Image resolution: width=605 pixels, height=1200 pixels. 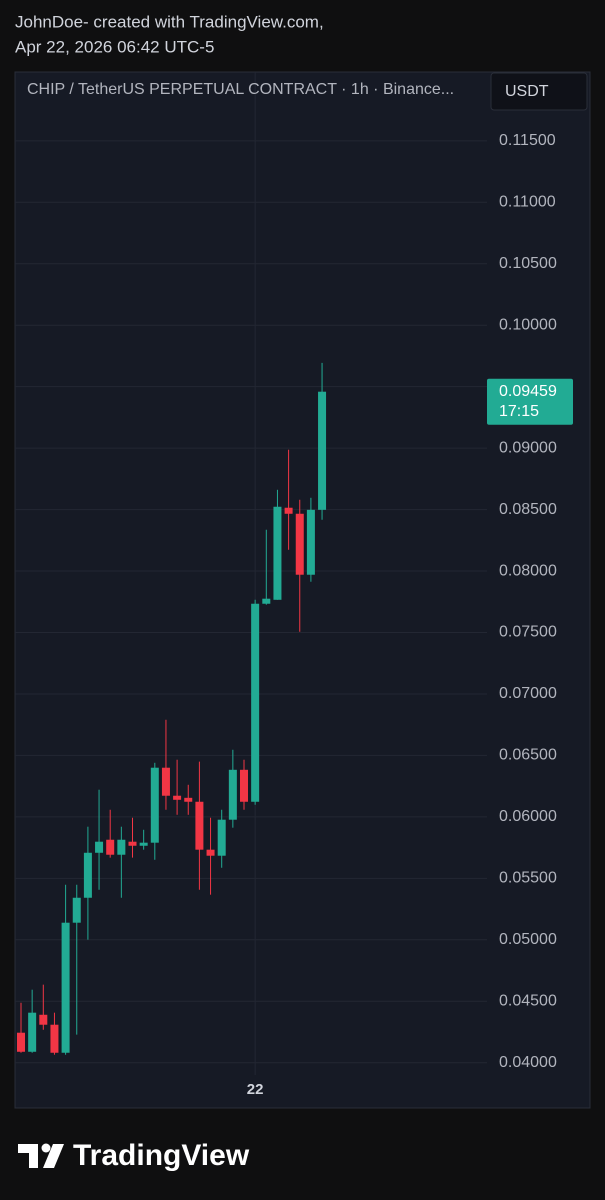 What do you see at coordinates (527, 140) in the screenshot?
I see `y-tick-label: 0.11500` at bounding box center [527, 140].